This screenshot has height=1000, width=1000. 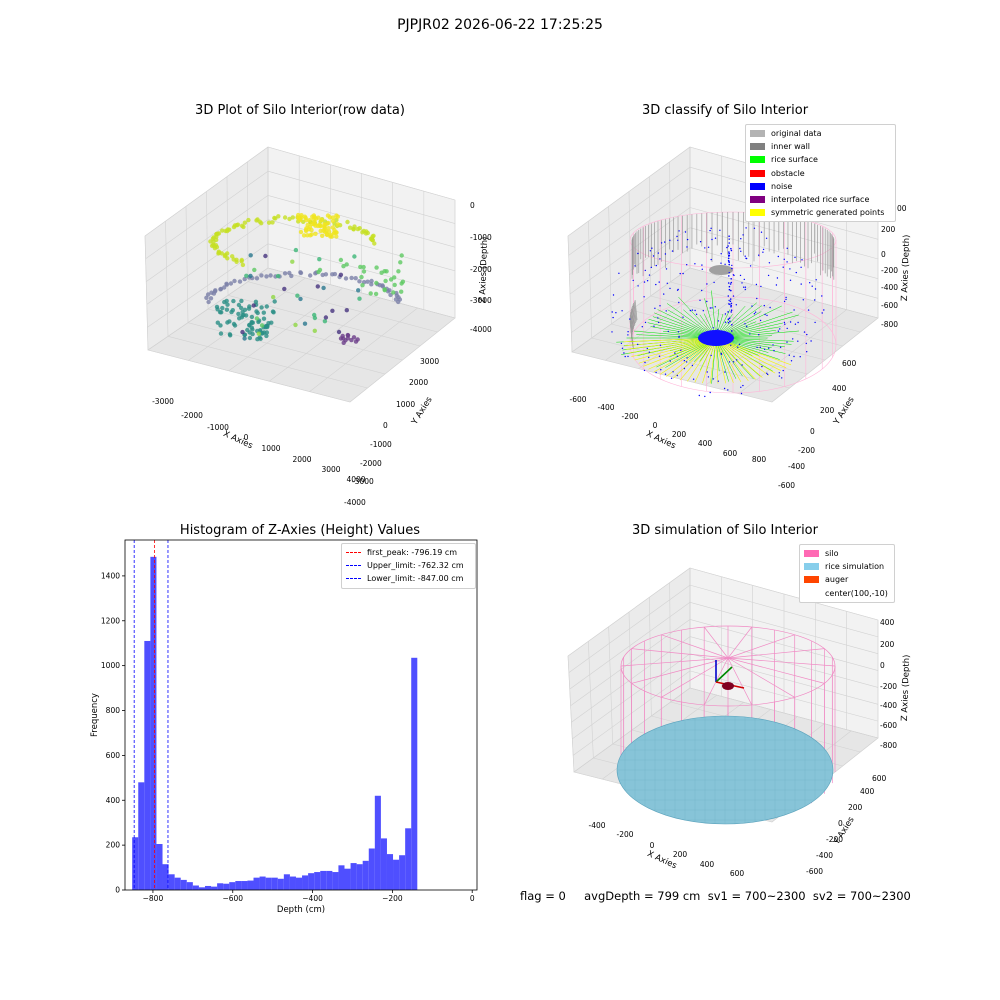 I want to click on legend-line-swatch, so click(x=353, y=566).